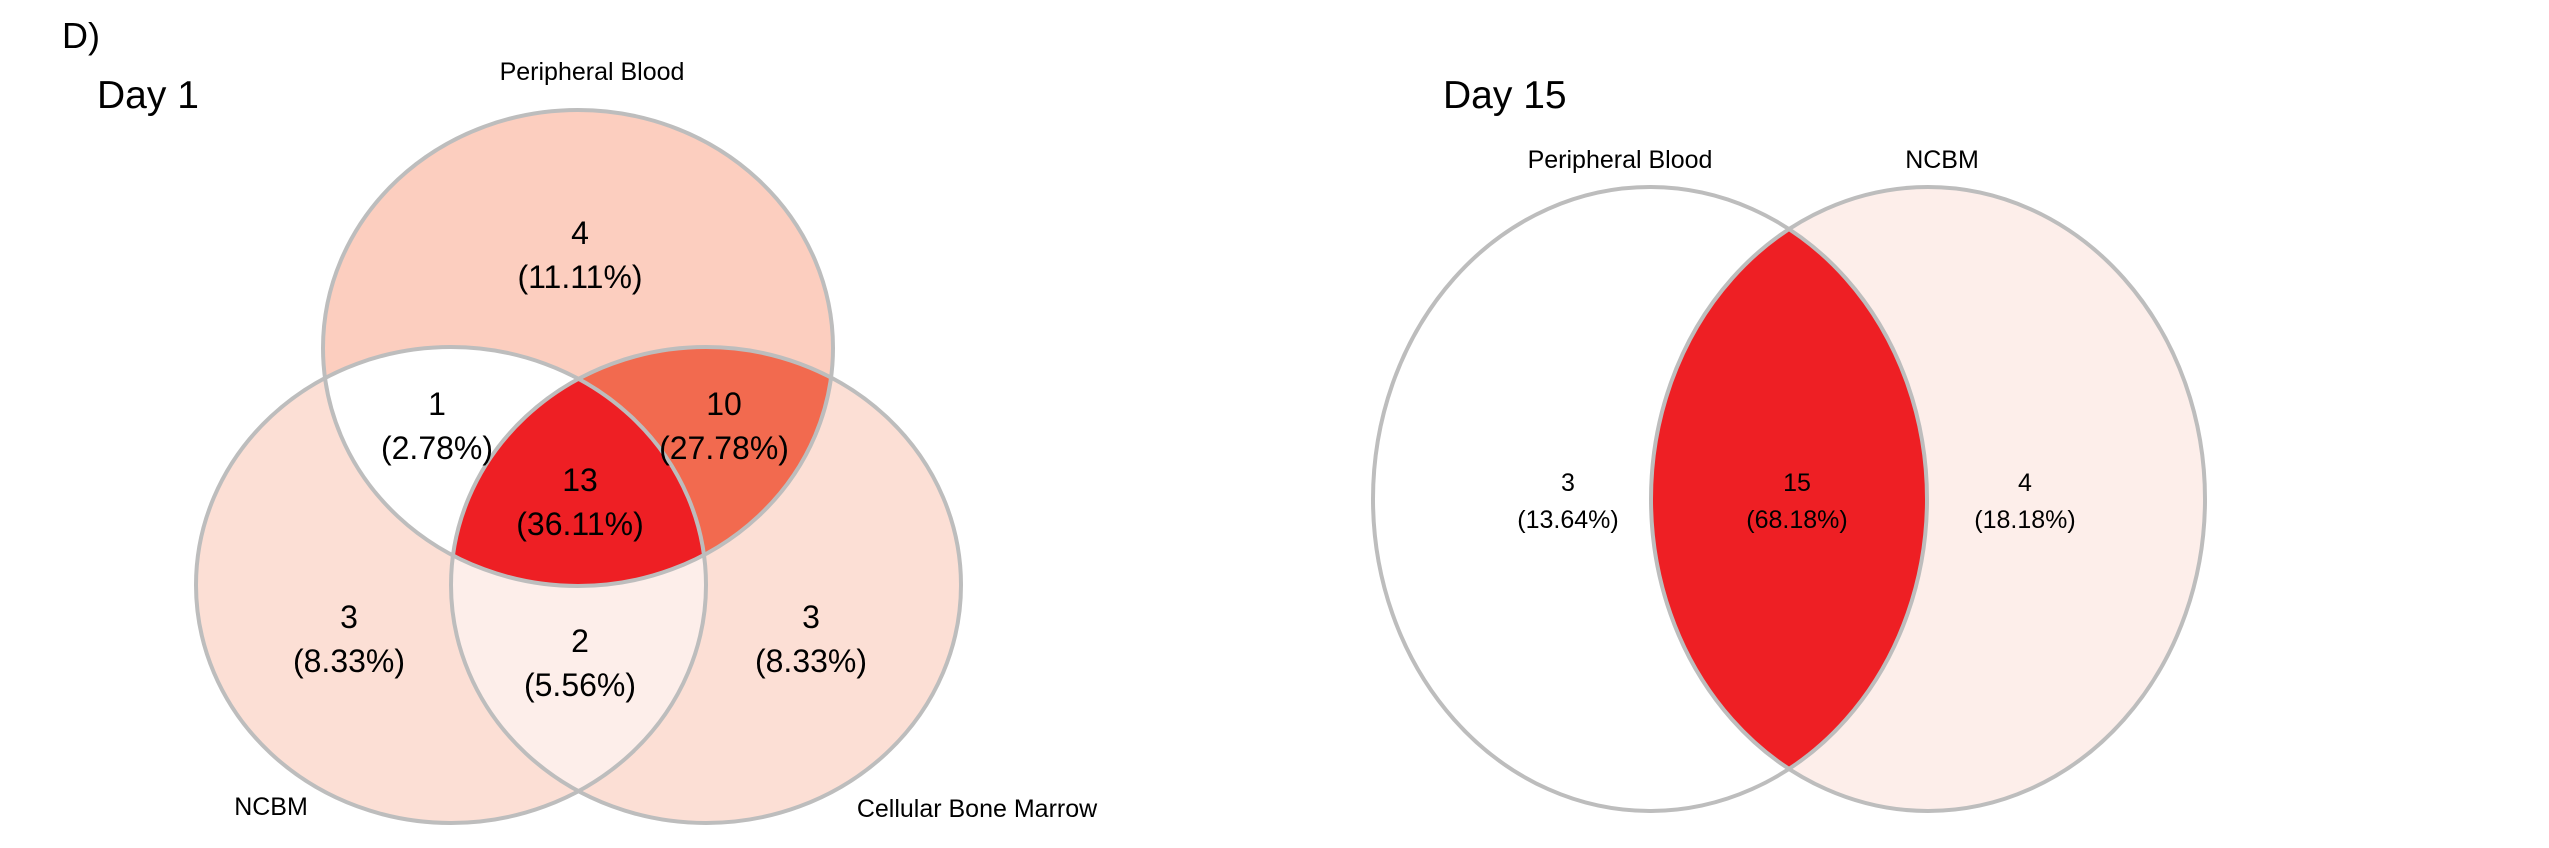 This screenshot has height=848, width=2549. What do you see at coordinates (1505, 95) in the screenshot?
I see `venn2-title: Day 15` at bounding box center [1505, 95].